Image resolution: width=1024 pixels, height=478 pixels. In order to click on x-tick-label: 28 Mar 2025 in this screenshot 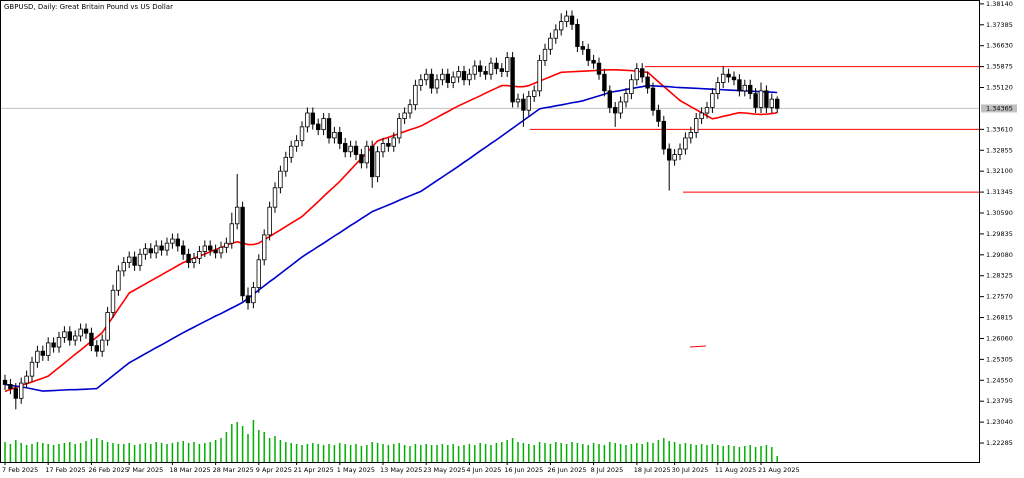, I will do `click(233, 470)`.